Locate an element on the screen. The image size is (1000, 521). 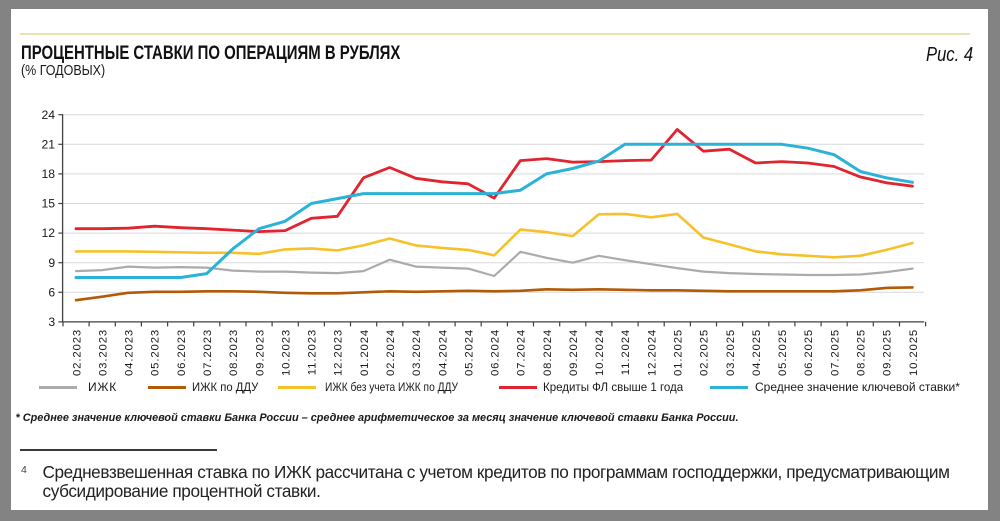
svg-text: 06.2023 is located at coordinates (182, 352).